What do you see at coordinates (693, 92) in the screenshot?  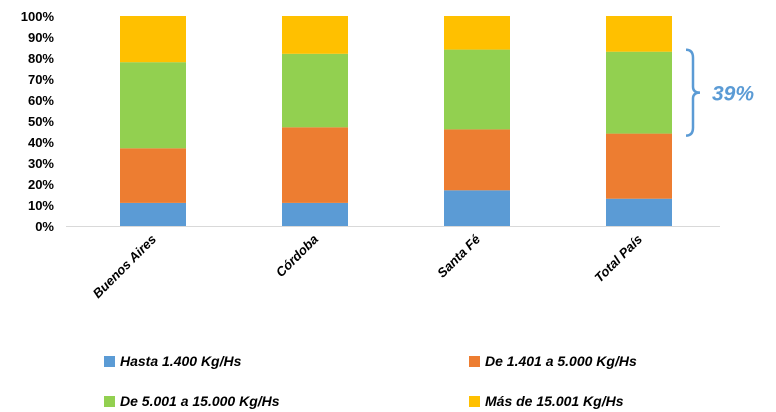 I see `annotation-brace` at bounding box center [693, 92].